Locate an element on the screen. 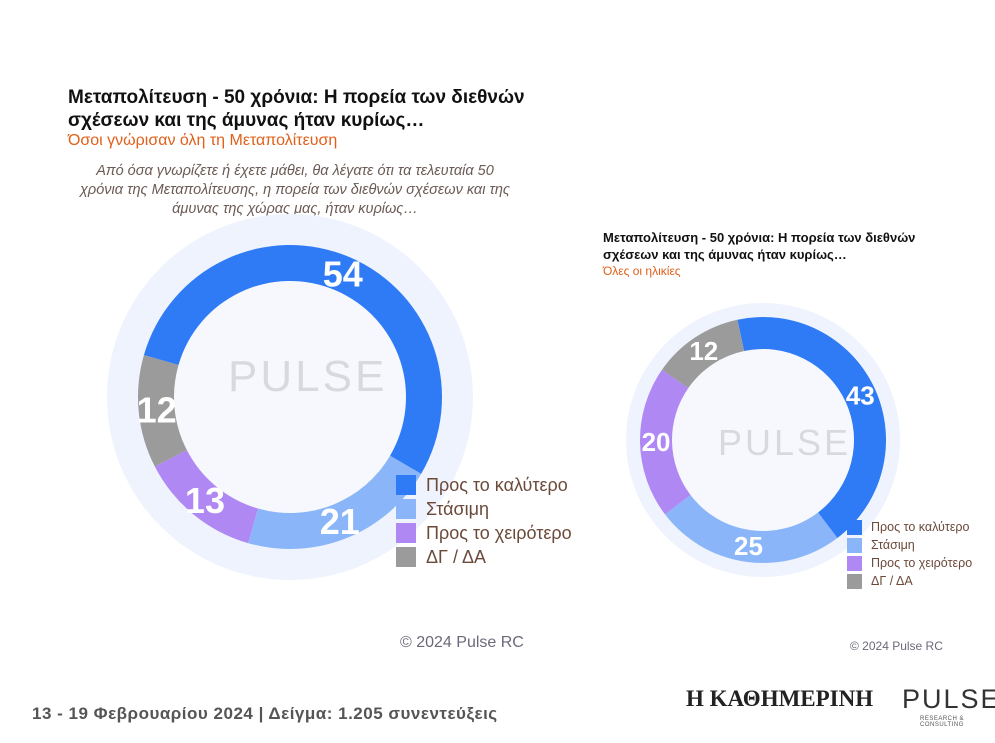 The image size is (995, 743). data-label: 54 is located at coordinates (343, 273).